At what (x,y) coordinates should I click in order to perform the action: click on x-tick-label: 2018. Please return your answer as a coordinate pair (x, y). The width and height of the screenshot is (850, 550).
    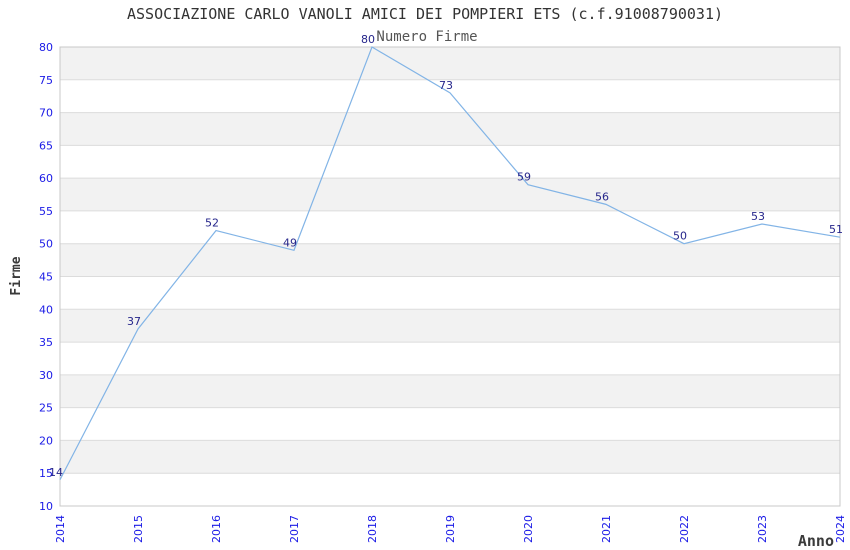
    Looking at the image, I should click on (372, 529).